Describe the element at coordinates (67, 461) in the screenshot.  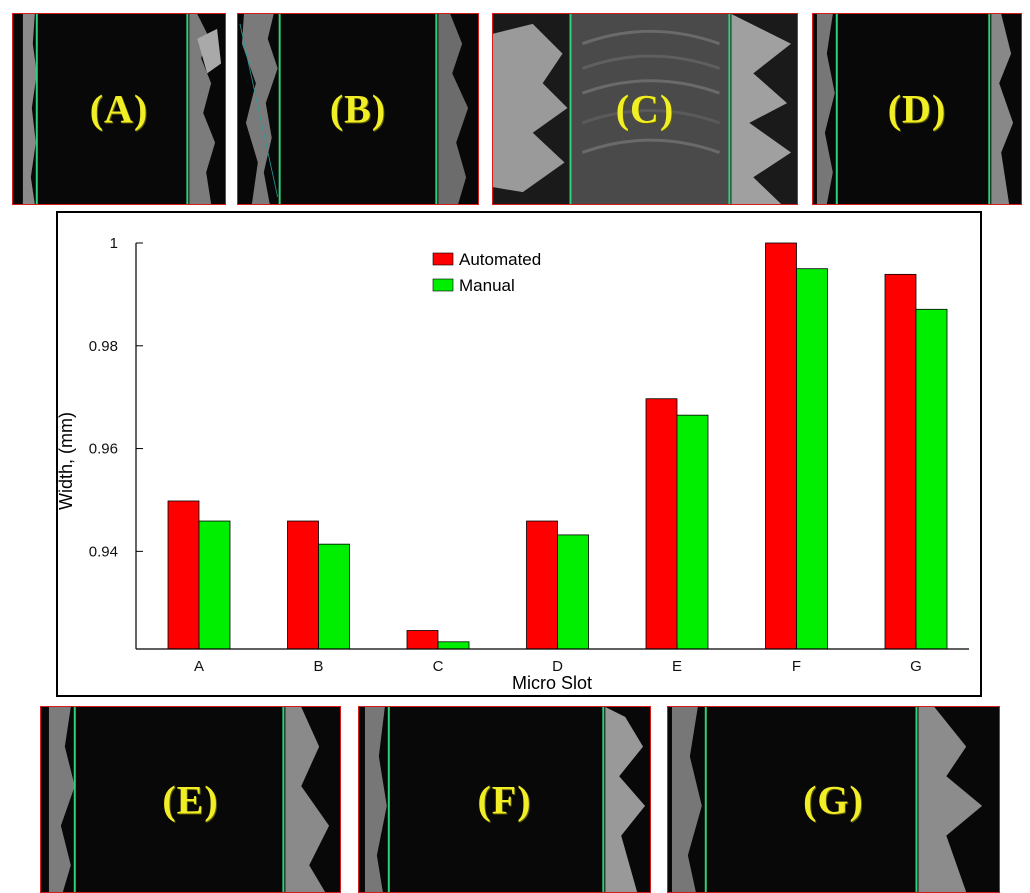
I see `y-axis-title: Width, (mm)` at that location.